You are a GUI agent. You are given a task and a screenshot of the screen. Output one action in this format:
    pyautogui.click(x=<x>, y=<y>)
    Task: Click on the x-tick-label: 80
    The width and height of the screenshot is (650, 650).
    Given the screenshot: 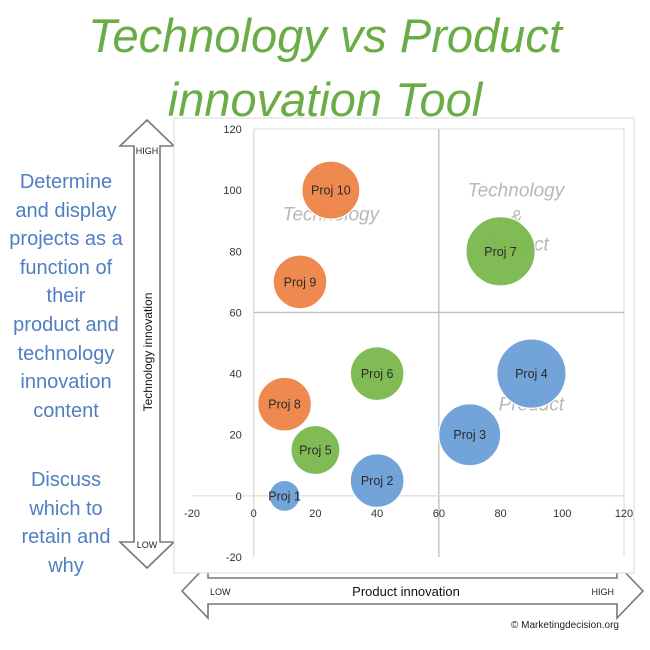 What is the action you would take?
    pyautogui.click(x=500, y=514)
    